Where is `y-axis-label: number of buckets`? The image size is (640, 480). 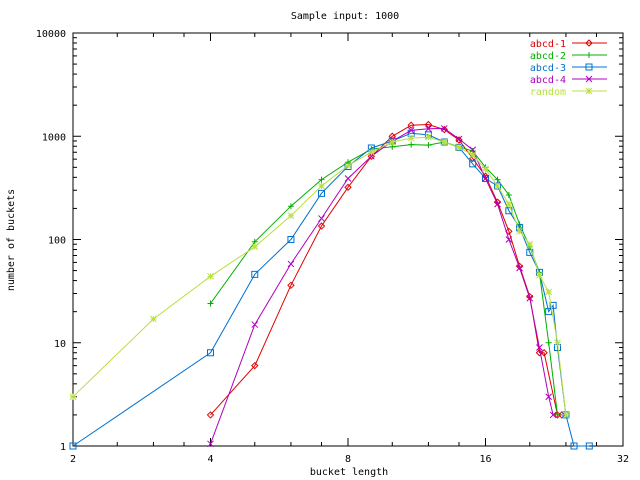
y-axis-label: number of buckets is located at coordinates (11, 240).